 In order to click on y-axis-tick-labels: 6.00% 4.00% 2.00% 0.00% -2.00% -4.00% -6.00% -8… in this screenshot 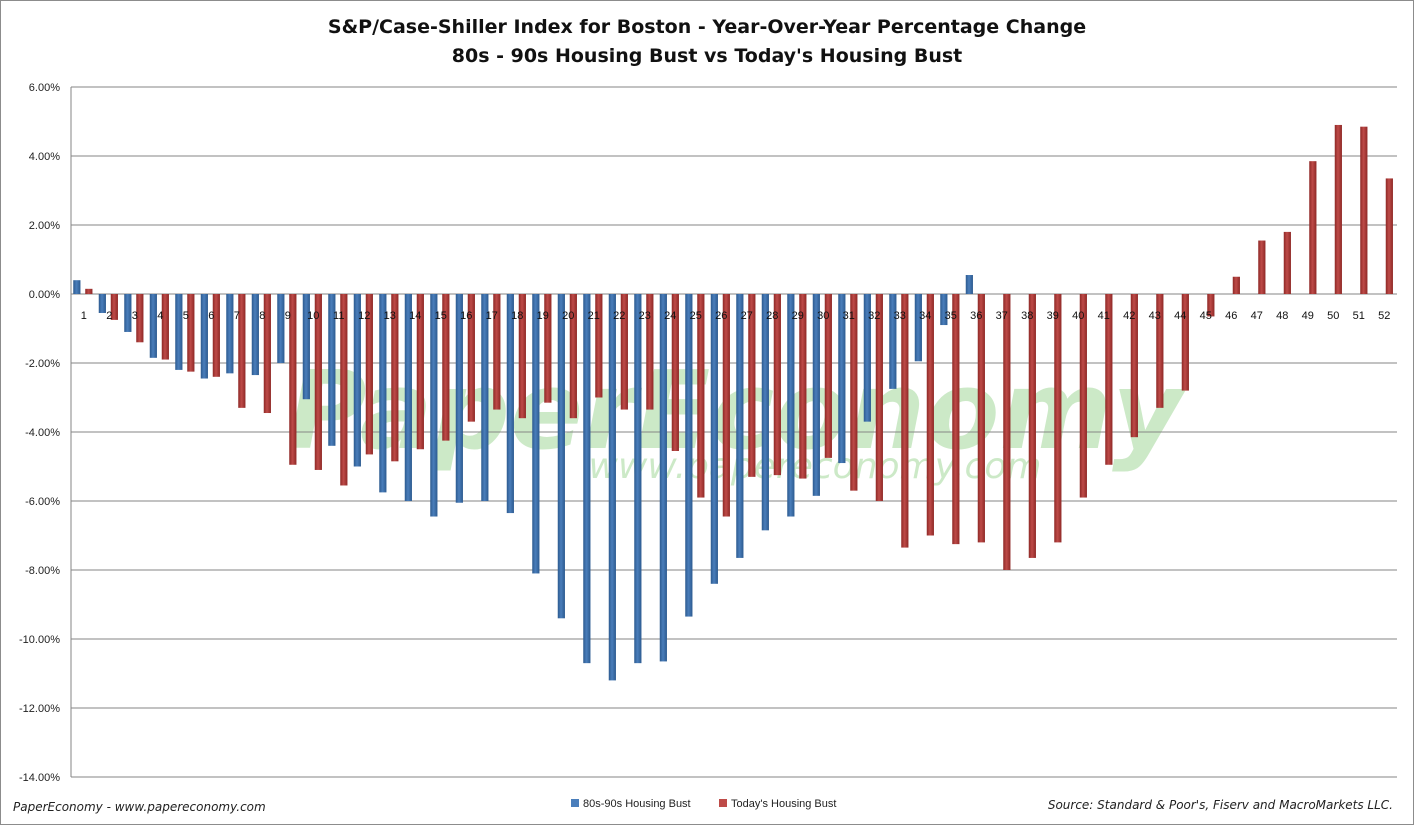, I will do `click(39, 433)`.